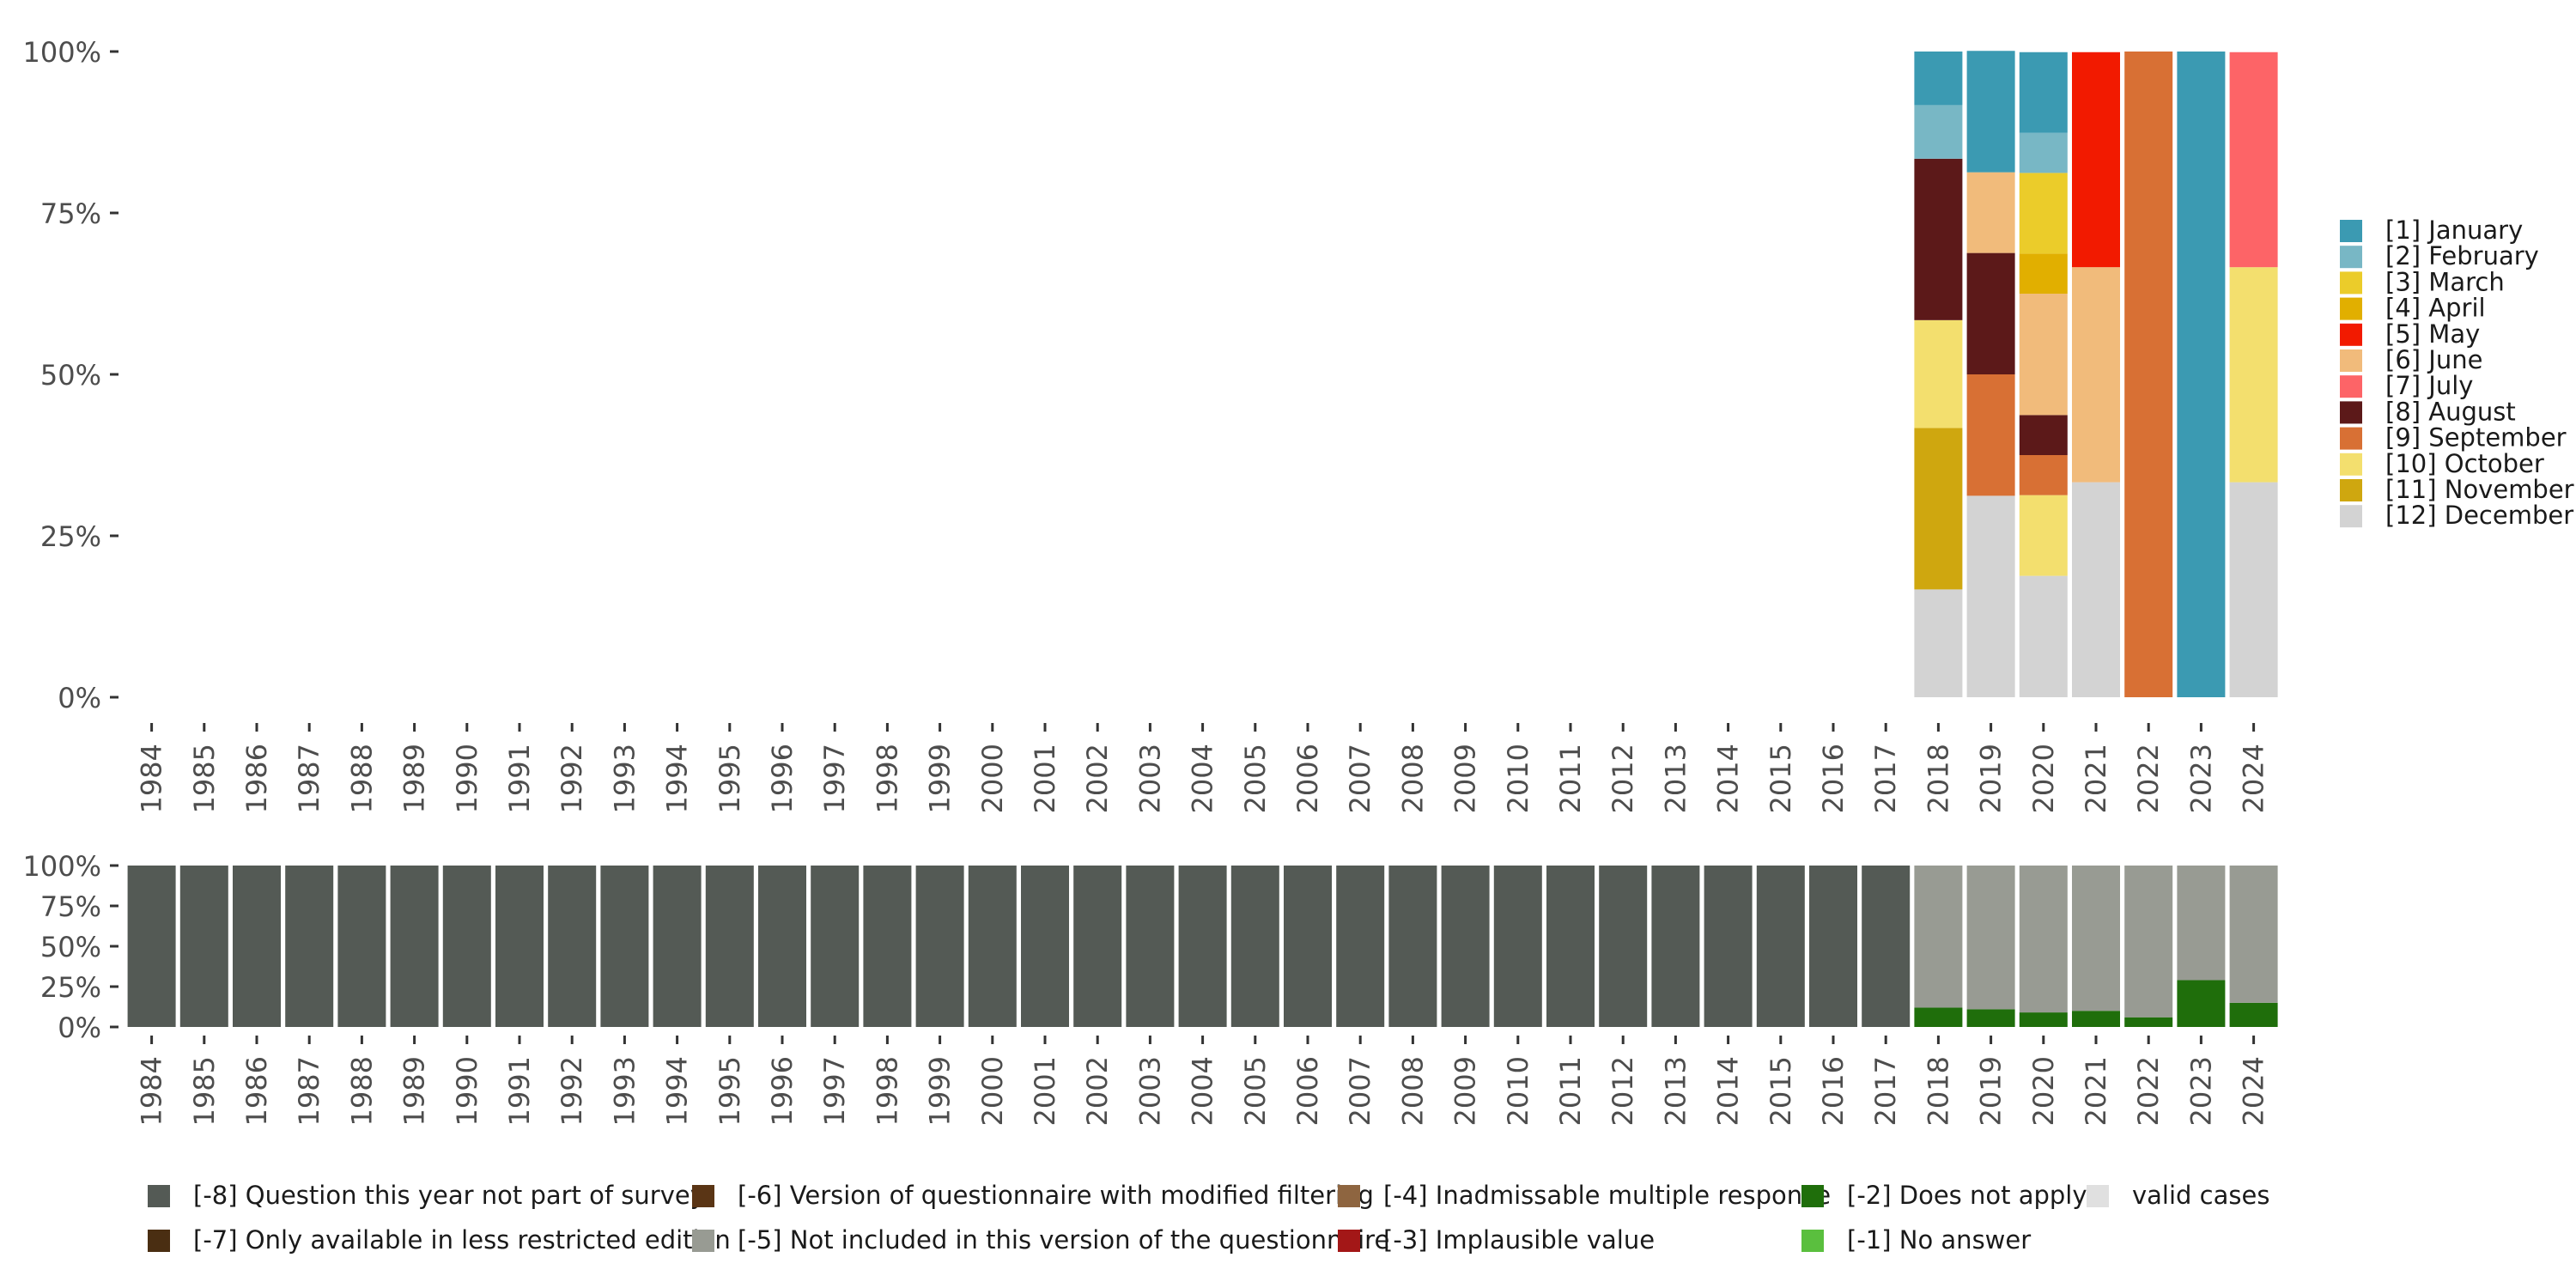  I want to click on bar-segment-1985-8-question-this-year-not-part-of-survey, so click(203, 947).